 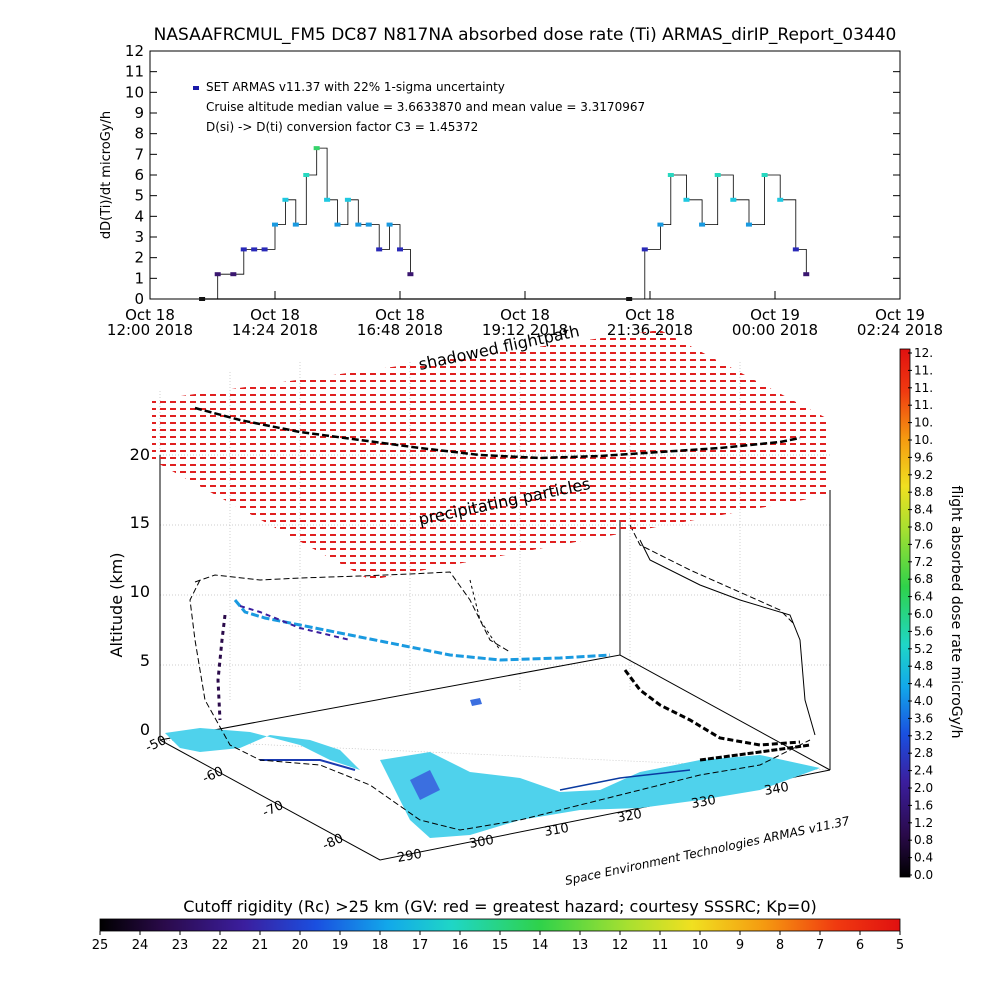 What do you see at coordinates (923, 475) in the screenshot?
I see `colorbar-tick-label: 9.2` at bounding box center [923, 475].